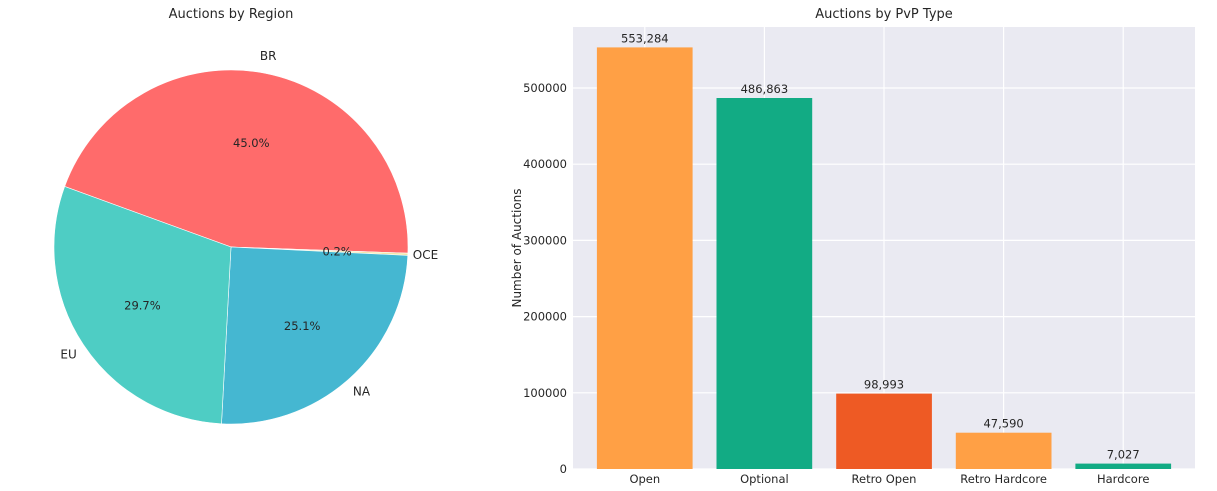 The height and width of the screenshot is (491, 1217). Describe the element at coordinates (644, 479) in the screenshot. I see `x-tick-label-open: Open` at that location.